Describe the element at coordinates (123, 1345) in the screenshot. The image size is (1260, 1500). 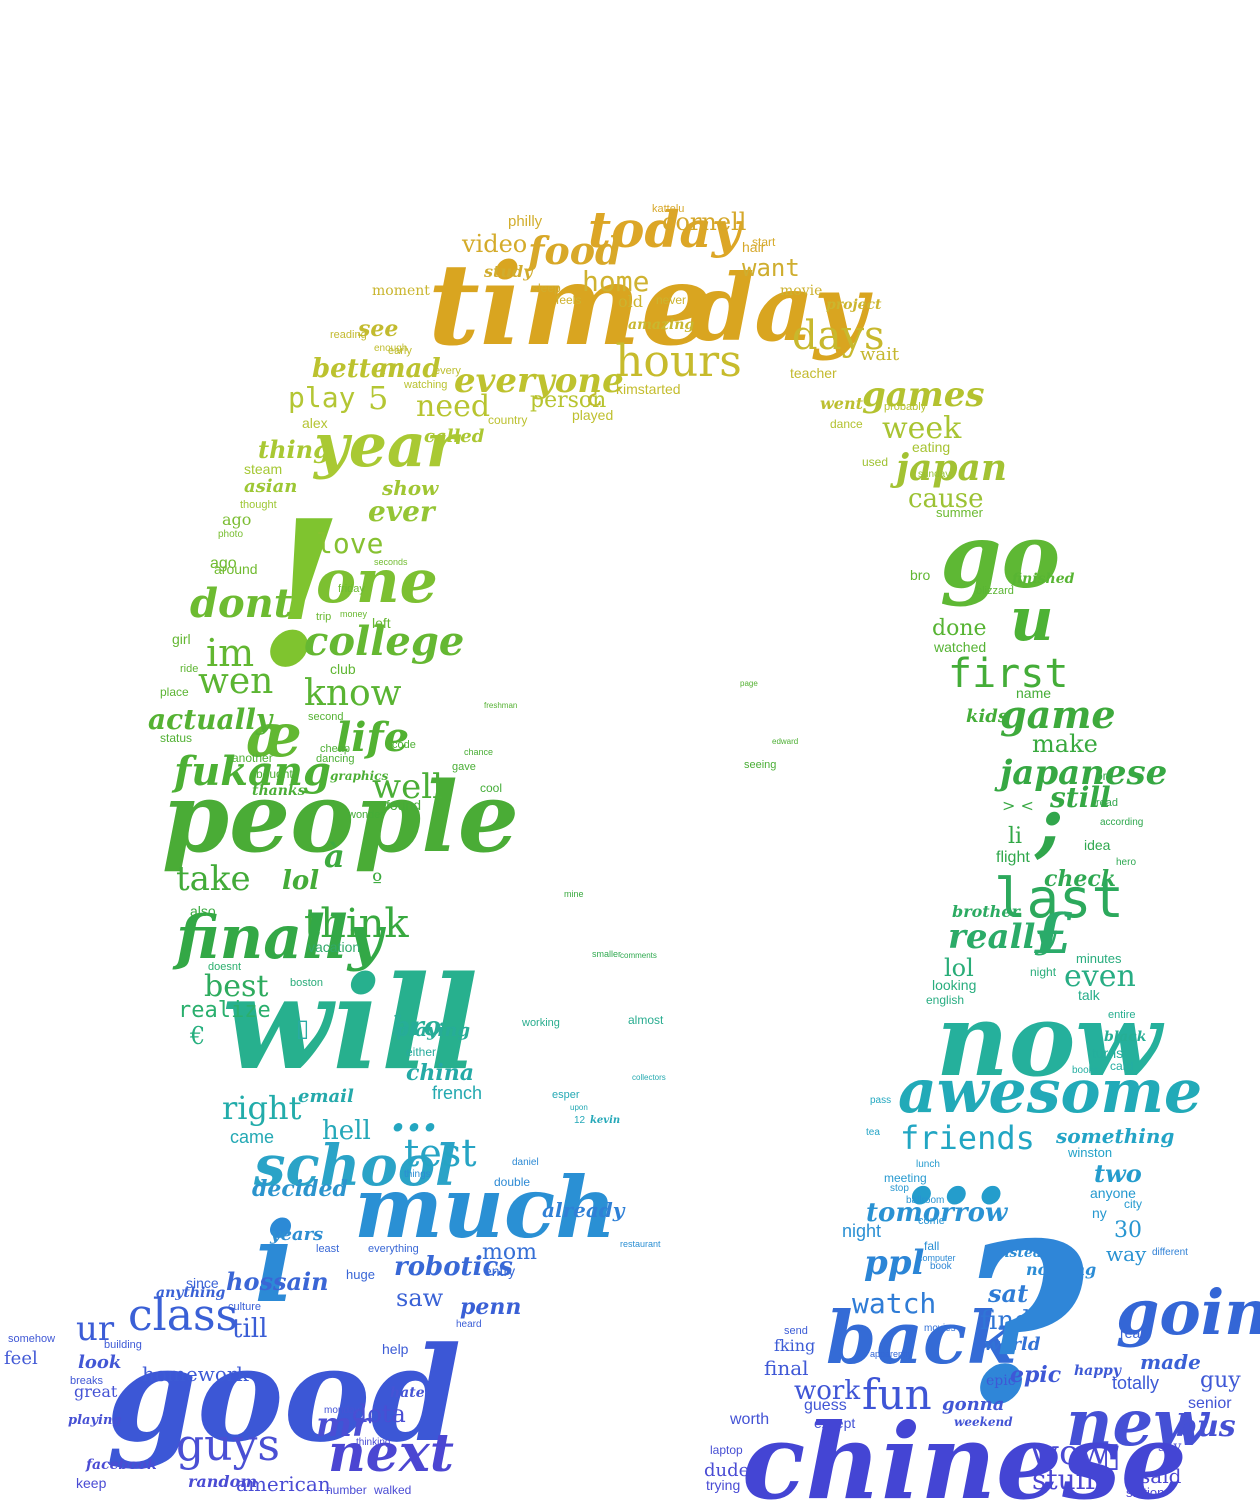
I see `word-building: building` at that location.